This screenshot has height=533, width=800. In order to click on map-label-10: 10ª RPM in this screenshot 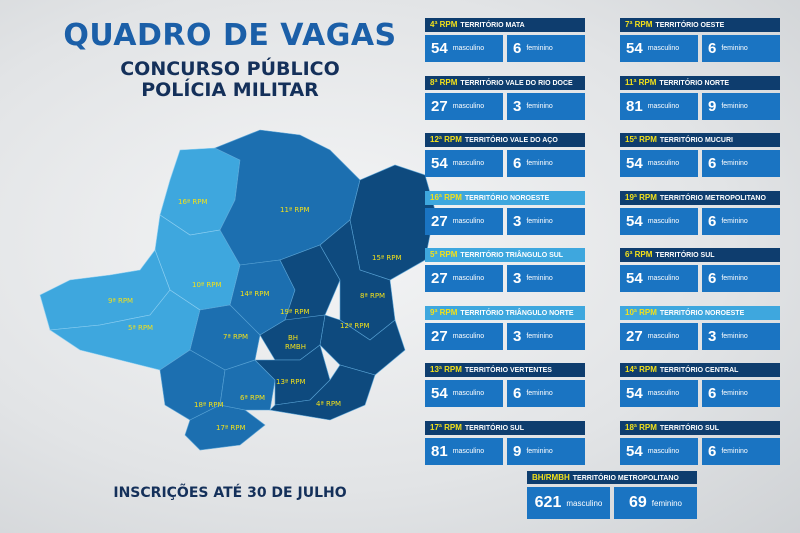, I will do `click(207, 285)`.